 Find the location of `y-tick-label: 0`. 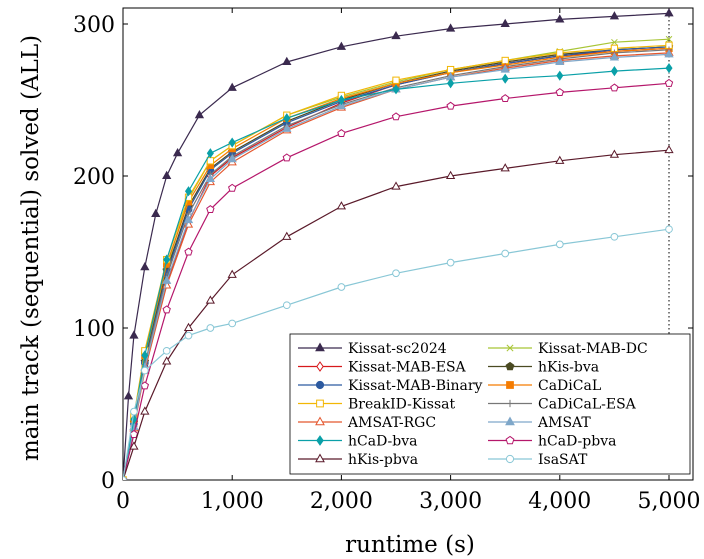

y-tick-label: 0 is located at coordinates (108, 481).